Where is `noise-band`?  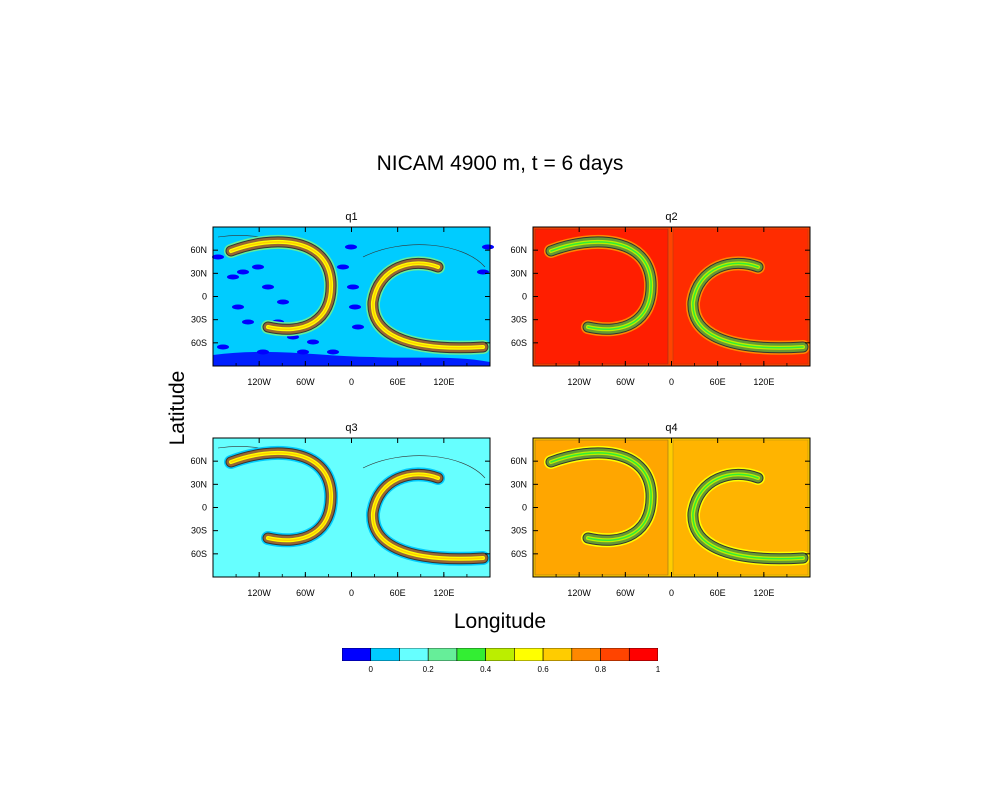
noise-band is located at coordinates (351, 358).